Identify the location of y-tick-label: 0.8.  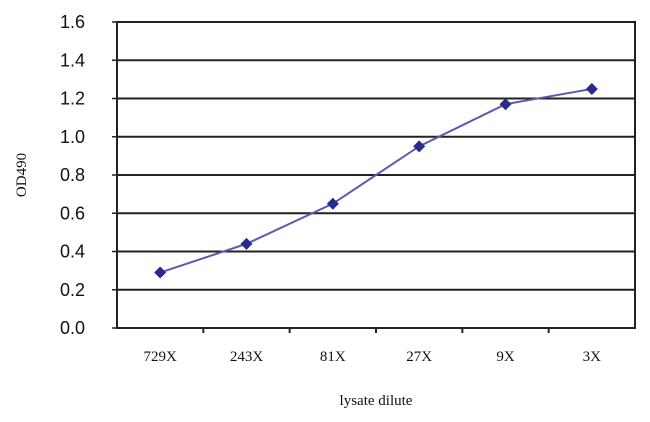
(72, 175).